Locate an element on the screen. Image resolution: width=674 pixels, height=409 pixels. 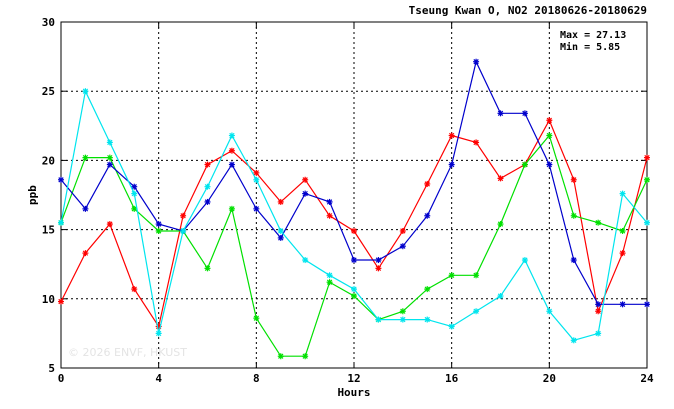
y-tick-label: 15 is located at coordinates (48, 230).